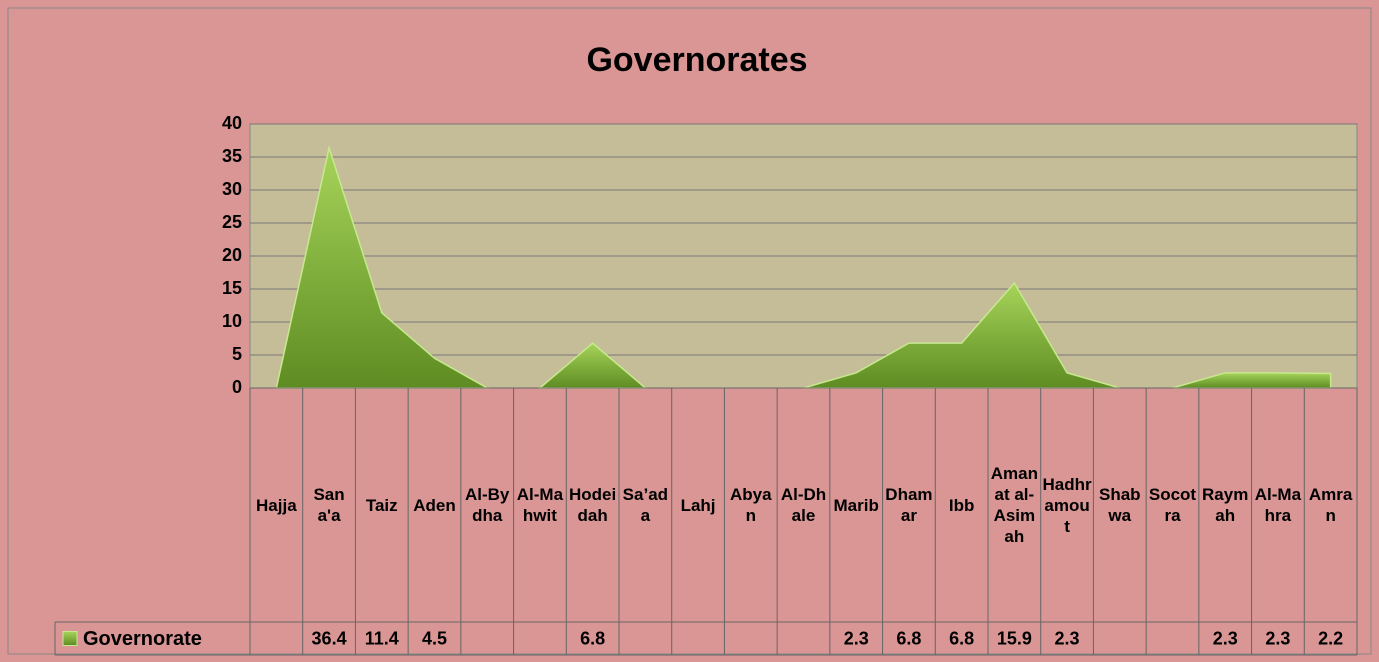  I want to click on area, so click(961, 335).